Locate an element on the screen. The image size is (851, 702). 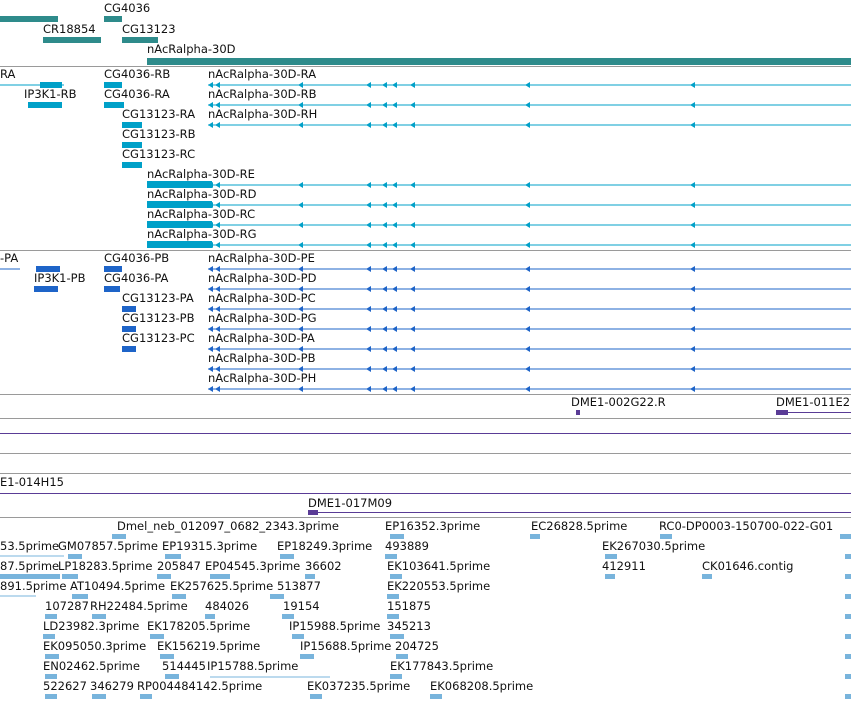
feature-label: nAcRalpha-30D-RE is located at coordinates (201, 174).